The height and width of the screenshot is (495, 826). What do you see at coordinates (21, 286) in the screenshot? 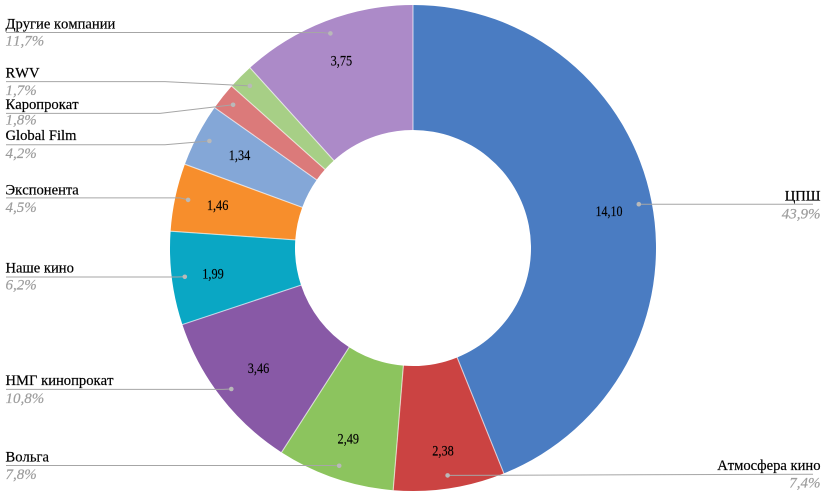
I see `svg-text: 6,2%` at bounding box center [21, 286].